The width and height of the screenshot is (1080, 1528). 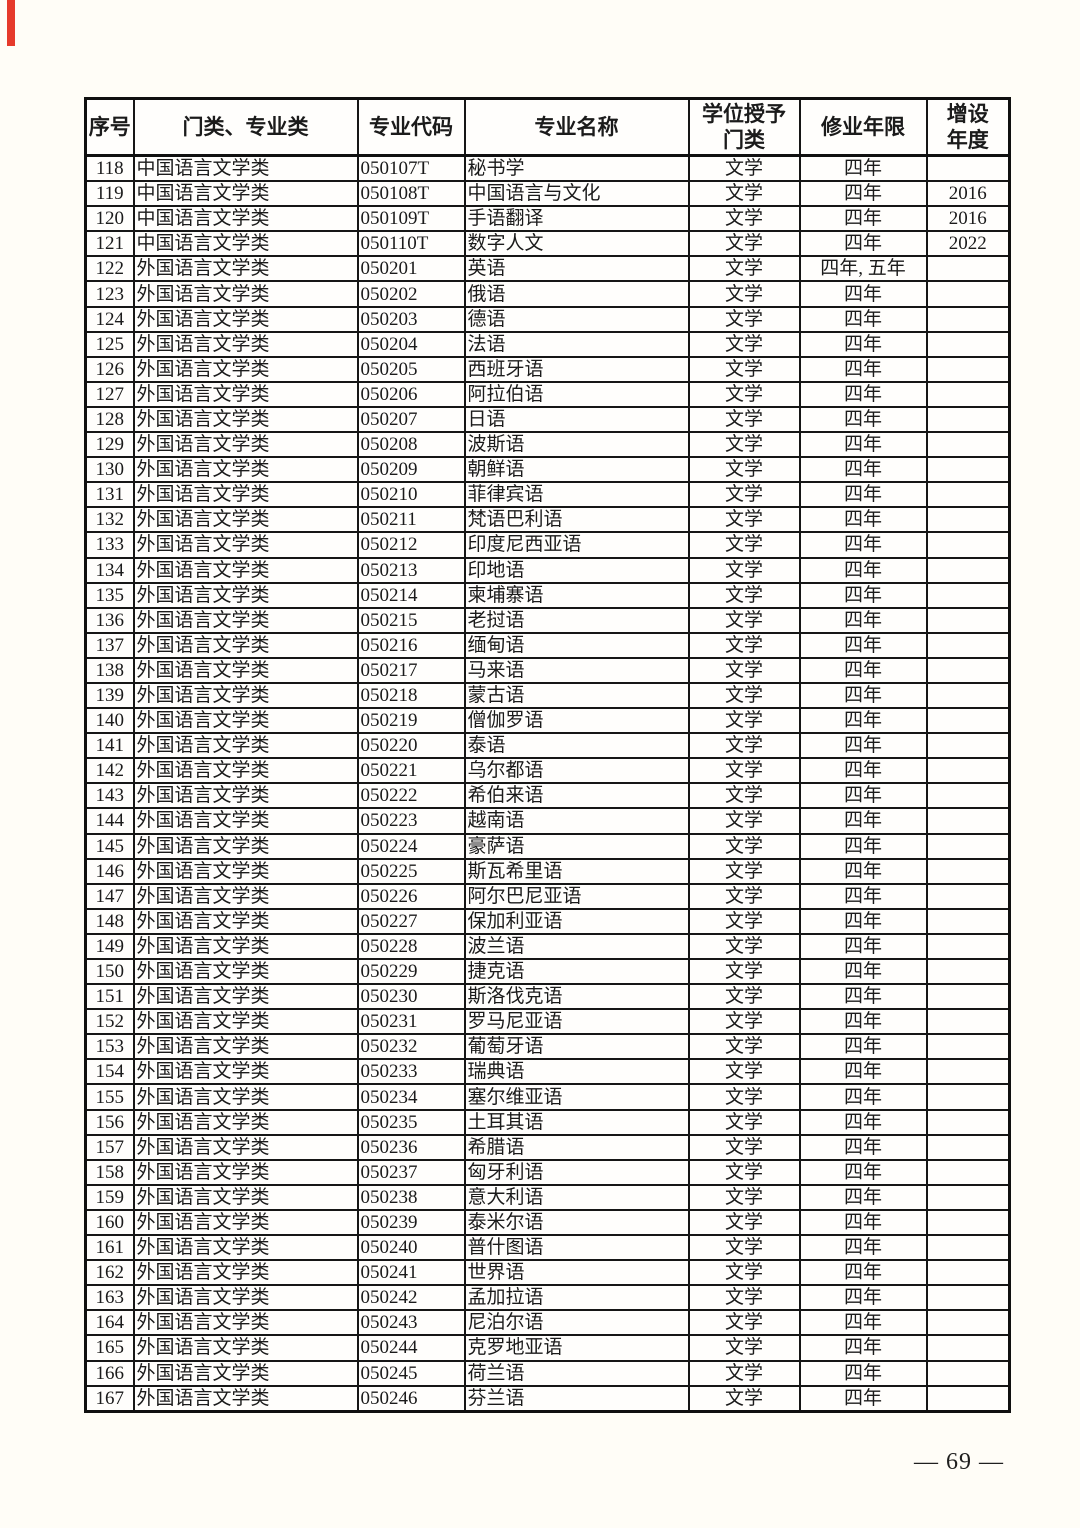 I want to click on cell-code: 050236, so click(x=411, y=1147).